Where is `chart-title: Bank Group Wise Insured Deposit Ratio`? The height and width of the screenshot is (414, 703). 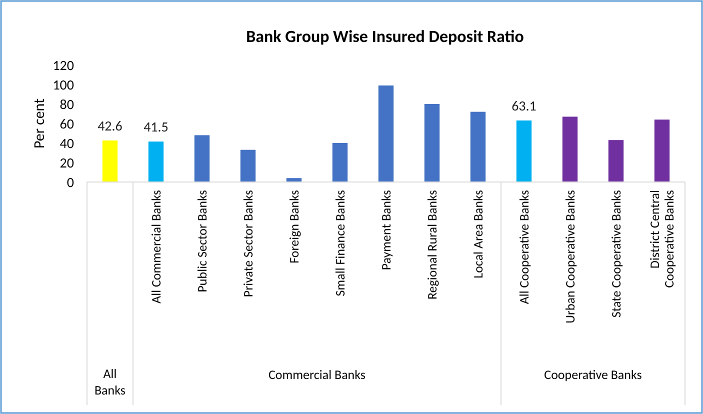
chart-title: Bank Group Wise Insured Deposit Ratio is located at coordinates (385, 36).